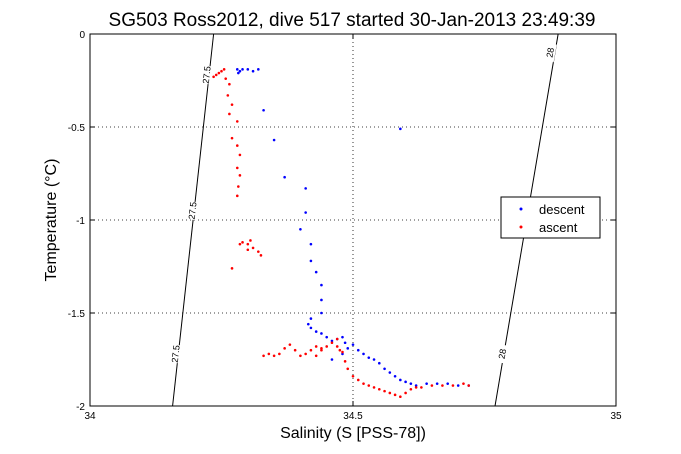 The image size is (681, 454). I want to click on legend-label-descent: descent, so click(562, 209).